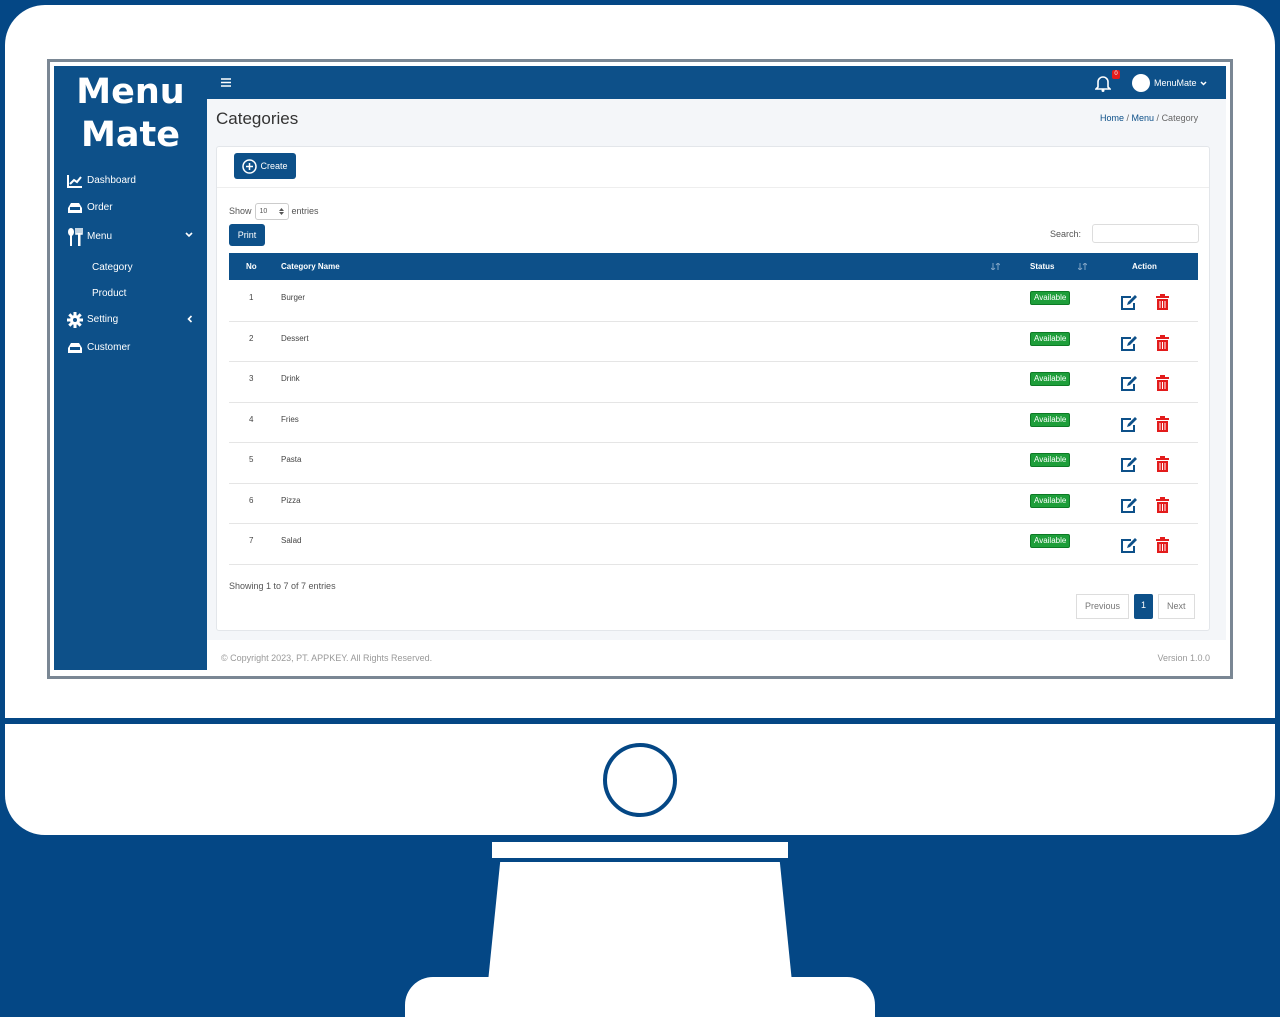  What do you see at coordinates (130, 135) in the screenshot?
I see `logo: Mate` at bounding box center [130, 135].